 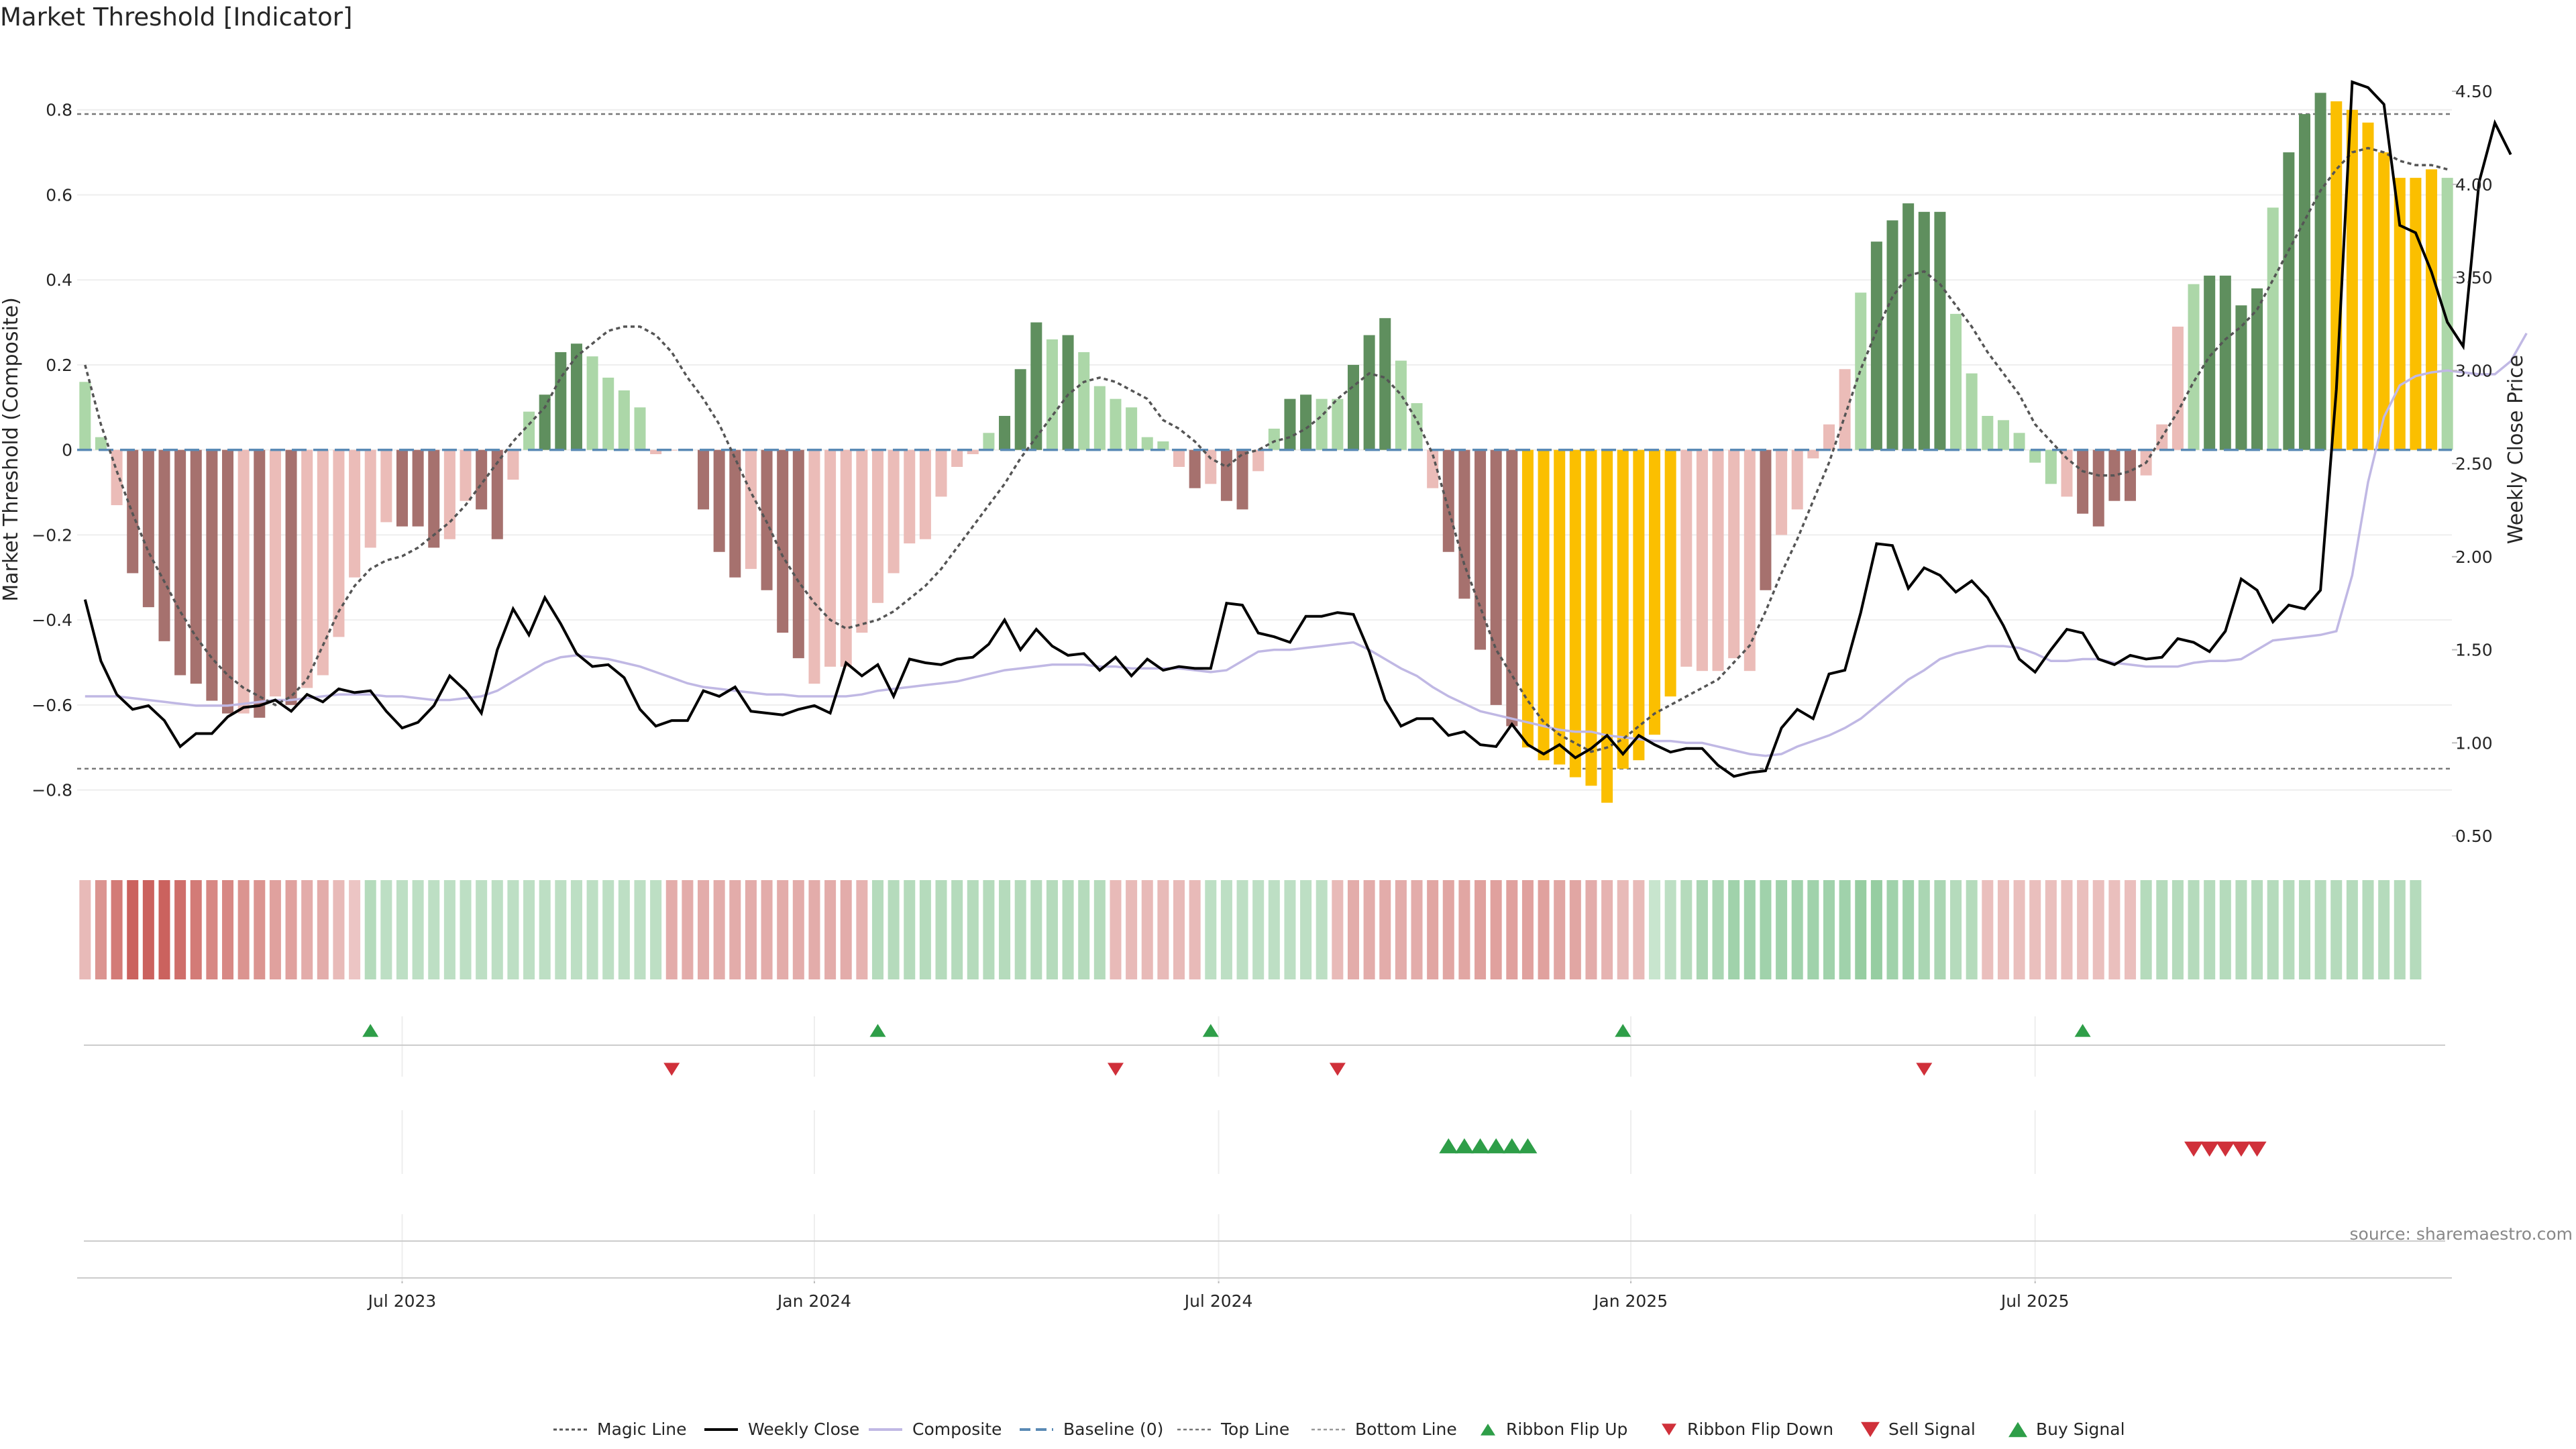 What do you see at coordinates (1218, 1301) in the screenshot?
I see `x-tick-label: Jul 2024` at bounding box center [1218, 1301].